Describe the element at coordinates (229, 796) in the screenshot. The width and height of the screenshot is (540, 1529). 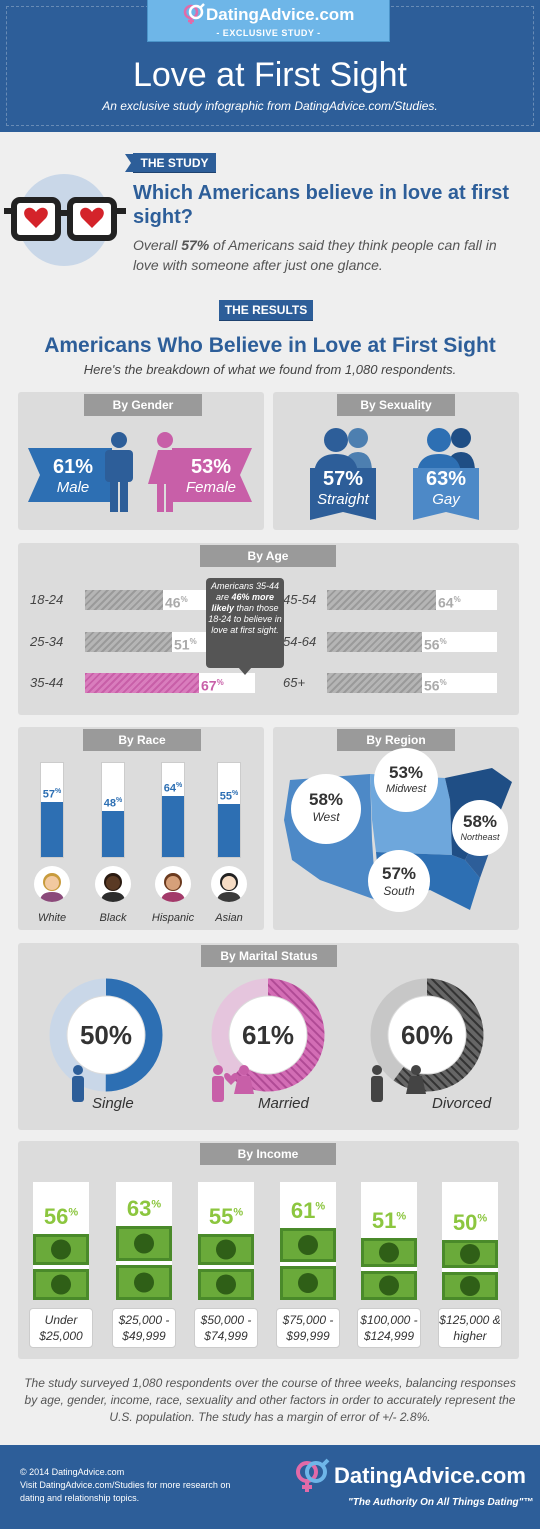
I see `race-pct-asian: 55%` at that location.